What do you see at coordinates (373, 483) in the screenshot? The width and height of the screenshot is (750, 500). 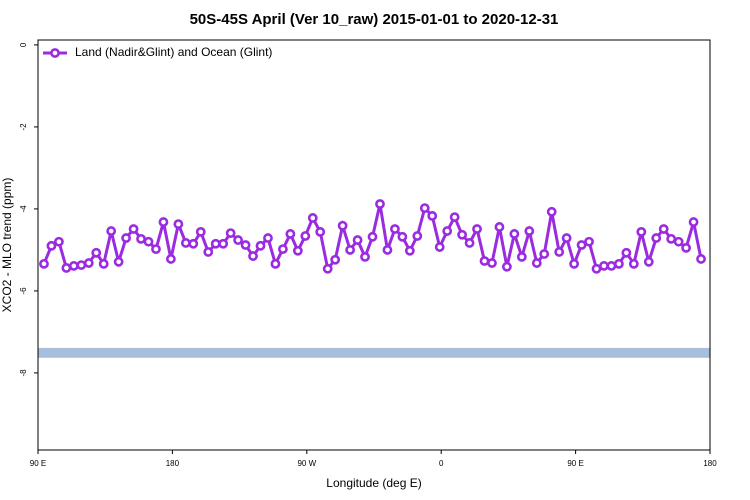 I see `x-axis-label: Longitude (deg E)` at bounding box center [373, 483].